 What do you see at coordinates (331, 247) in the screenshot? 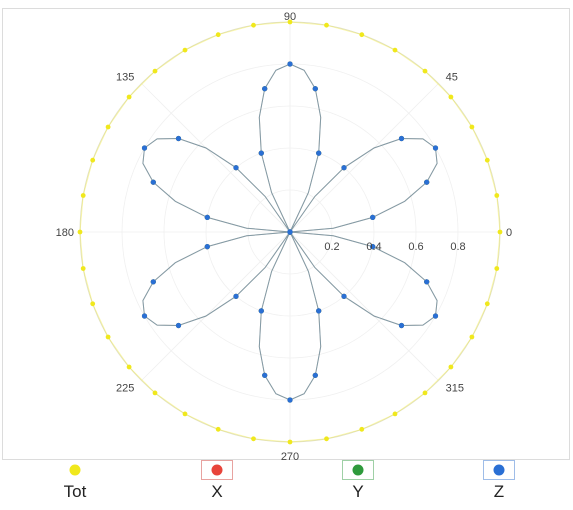
I see `radial-tick-label-0: 0.2` at bounding box center [331, 247].